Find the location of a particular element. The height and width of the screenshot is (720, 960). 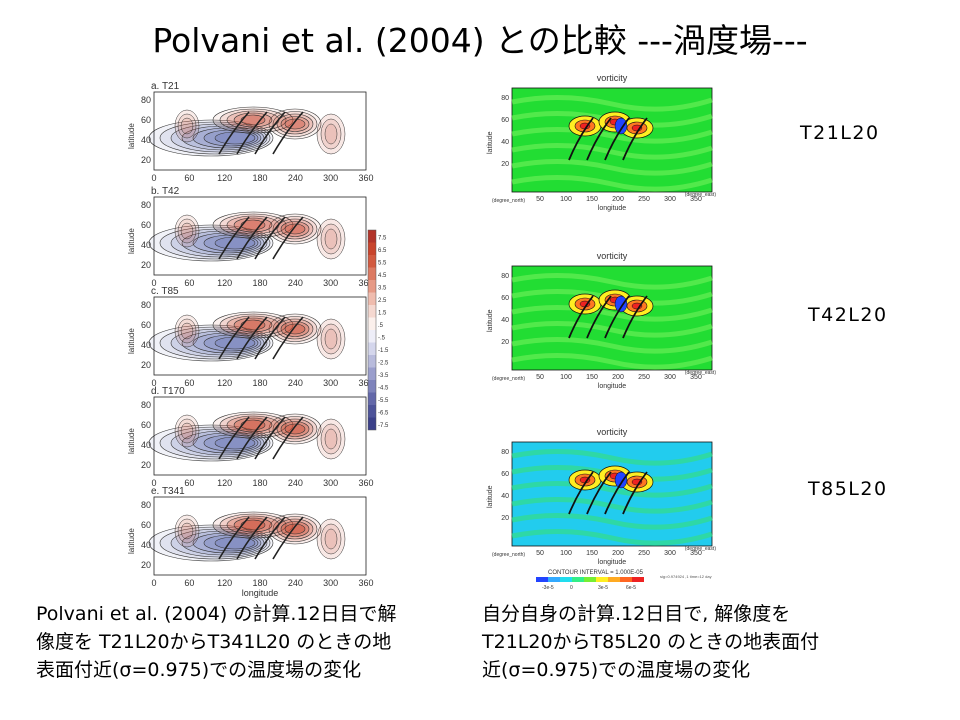

x-tick-label: 0 is located at coordinates (153, 583).